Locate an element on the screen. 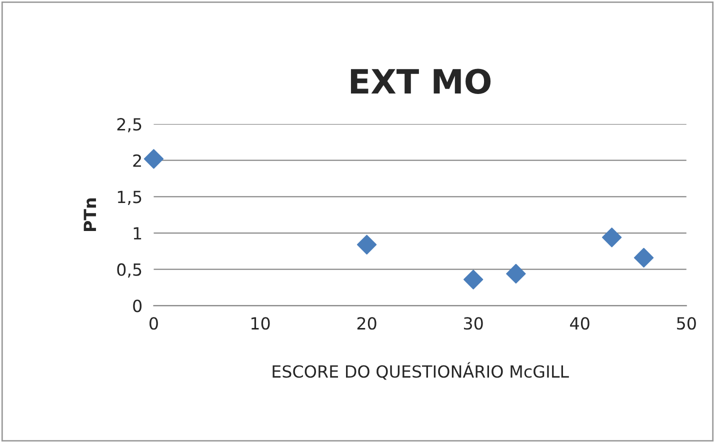 The width and height of the screenshot is (715, 443). y-axis-title: PTn is located at coordinates (90, 215).